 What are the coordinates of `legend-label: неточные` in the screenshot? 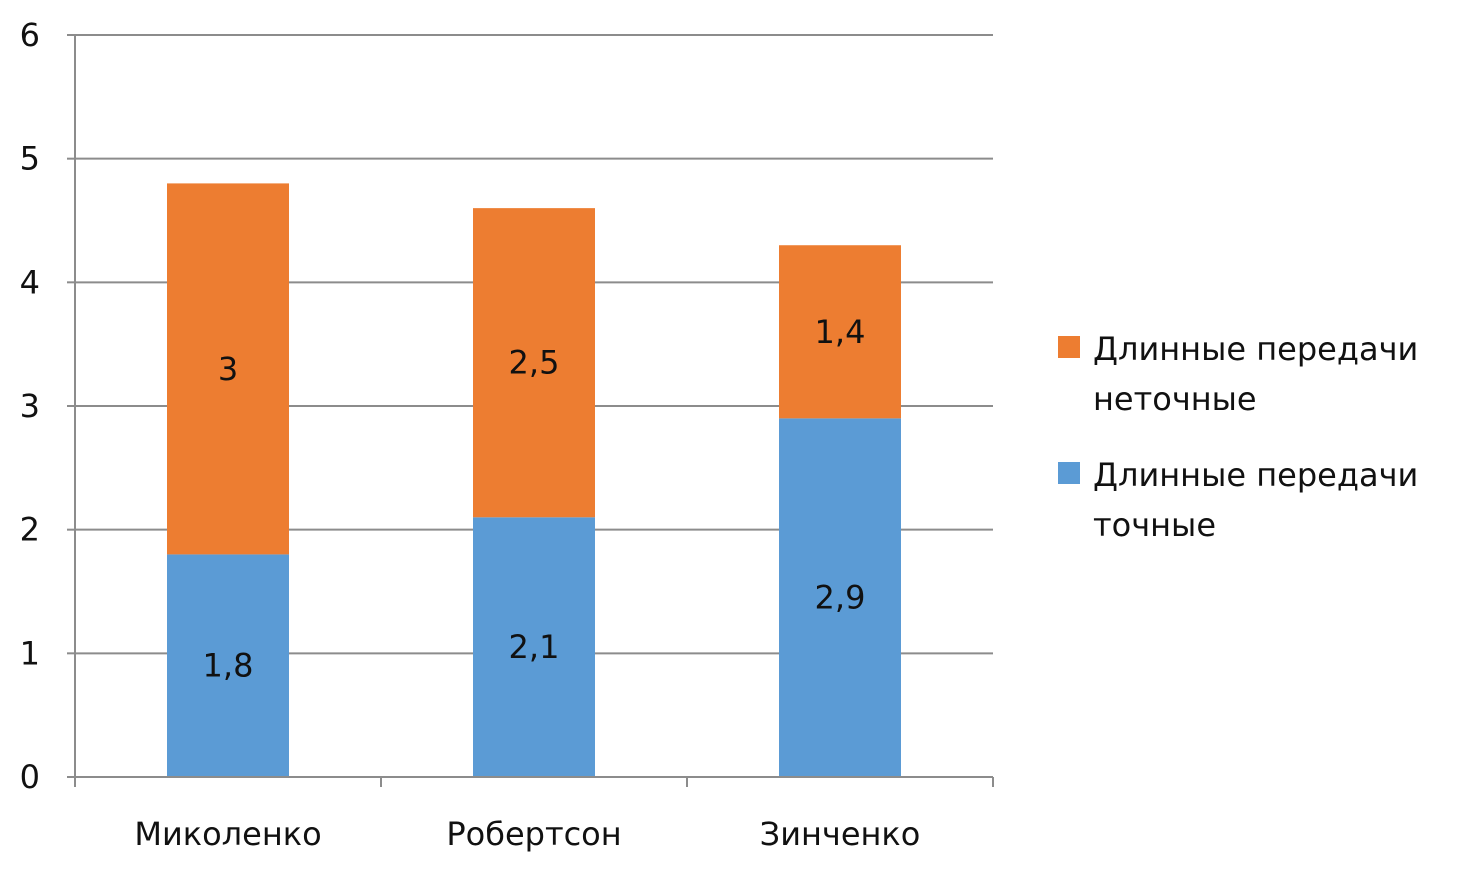 It's located at (1175, 399).